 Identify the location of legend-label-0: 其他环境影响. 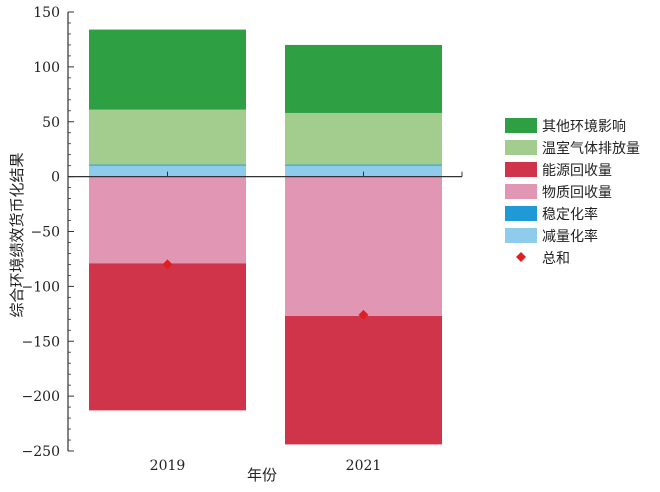
(584, 127).